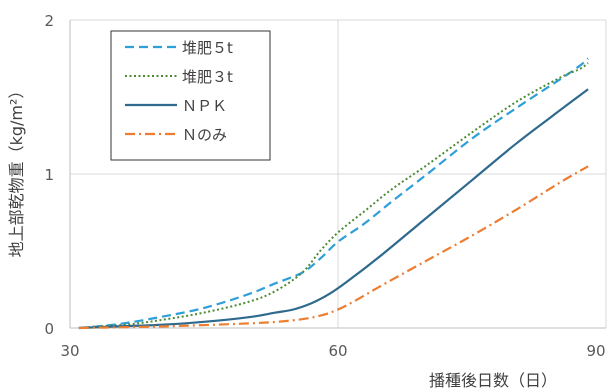  What do you see at coordinates (49, 21) in the screenshot?
I see `y-tick-label: 2` at bounding box center [49, 21].